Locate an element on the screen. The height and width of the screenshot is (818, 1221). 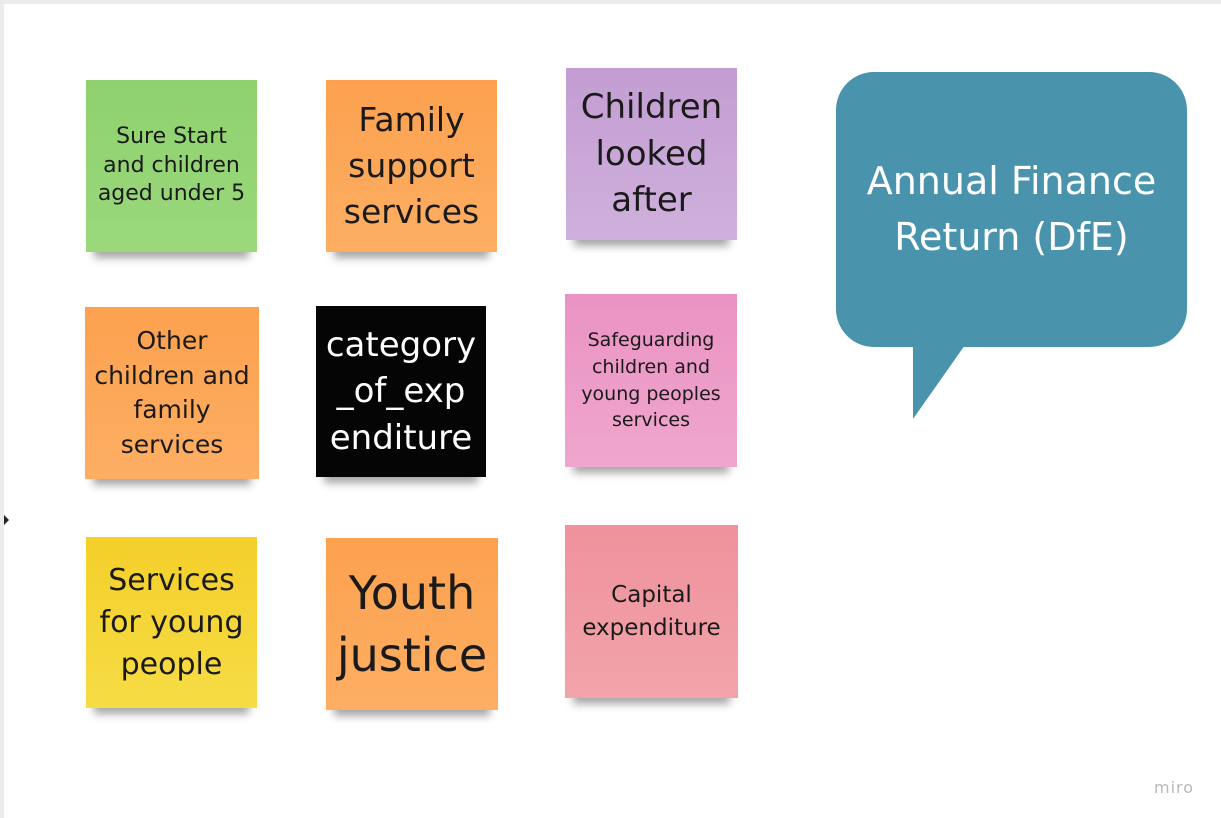
sticky-note-children-looked-after: Children looked after is located at coordinates (651, 154).